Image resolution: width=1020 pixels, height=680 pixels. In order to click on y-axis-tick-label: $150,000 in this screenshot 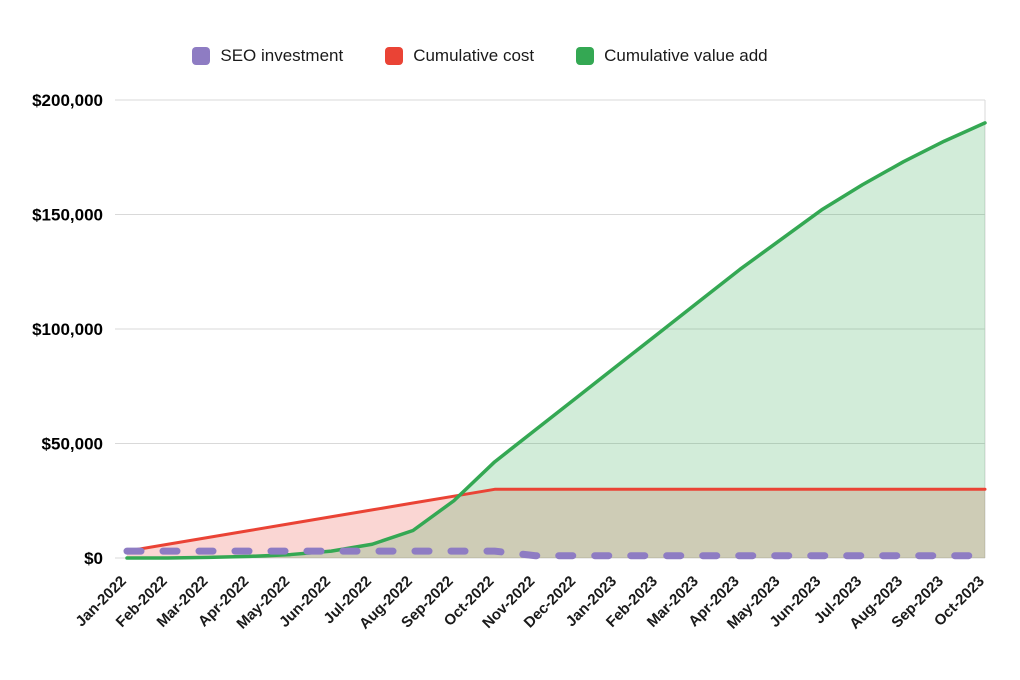, I will do `click(67, 215)`.